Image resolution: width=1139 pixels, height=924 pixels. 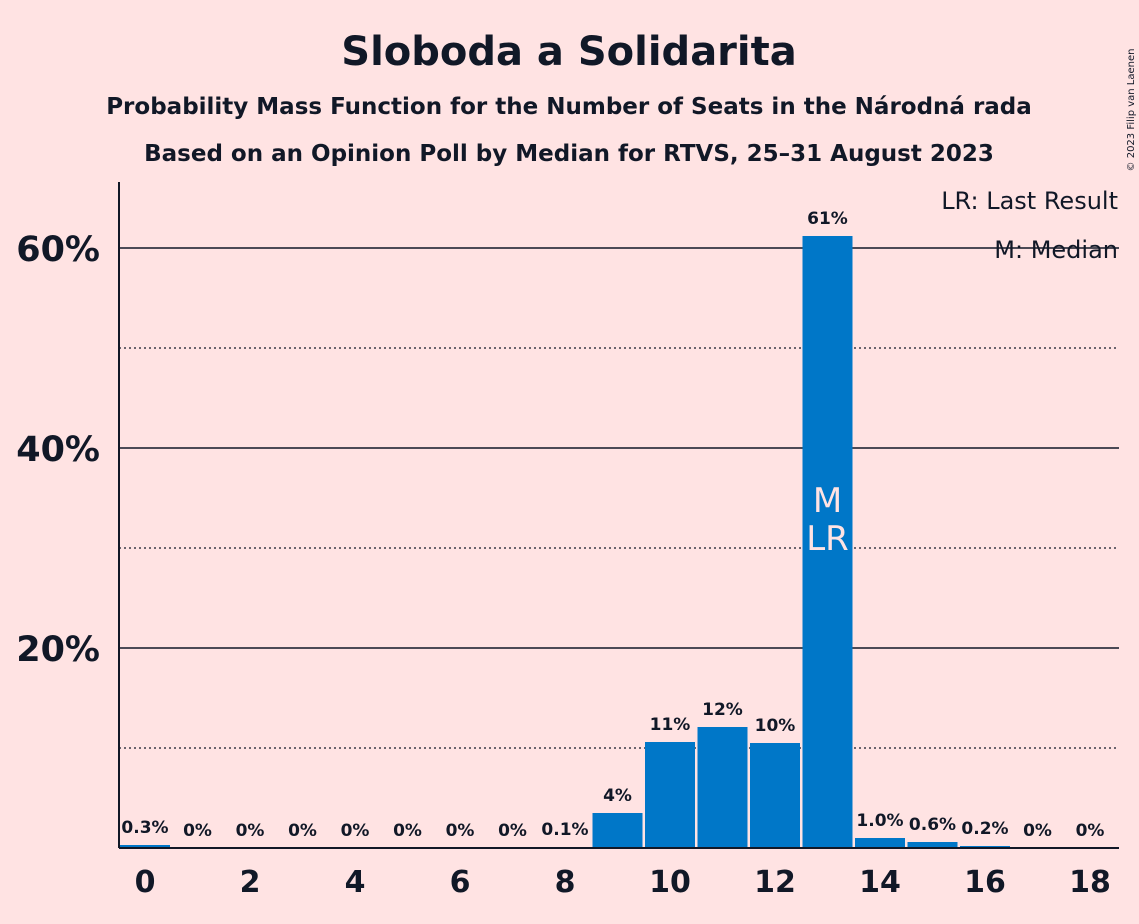 I want to click on x-tick-label: 4, so click(x=355, y=882).